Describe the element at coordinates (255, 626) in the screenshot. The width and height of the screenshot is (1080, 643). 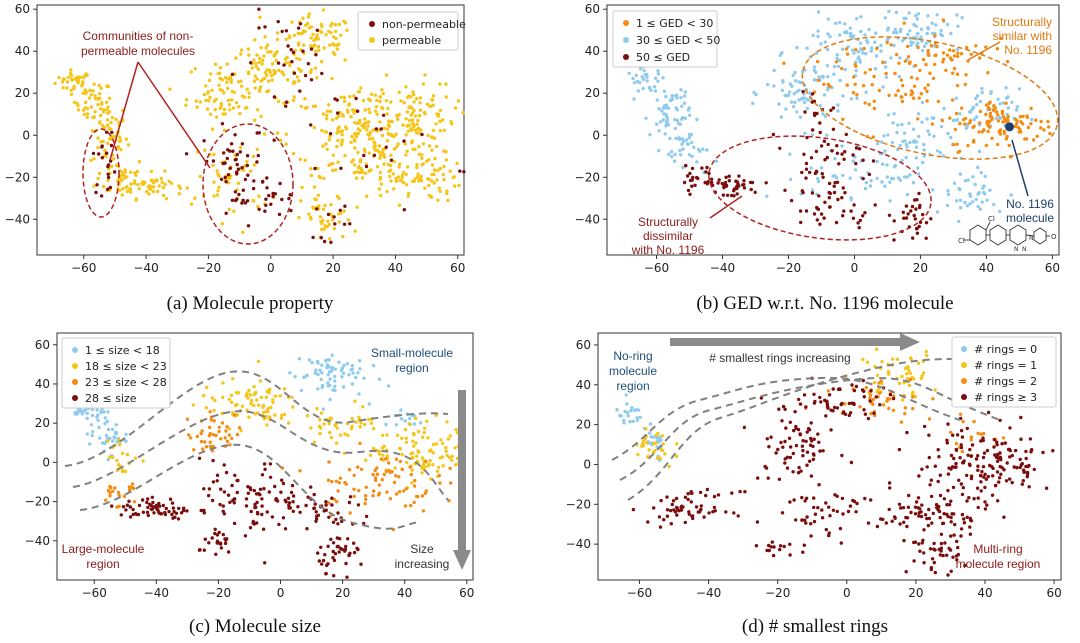
I see `caption-c: (c) Molecule size` at that location.